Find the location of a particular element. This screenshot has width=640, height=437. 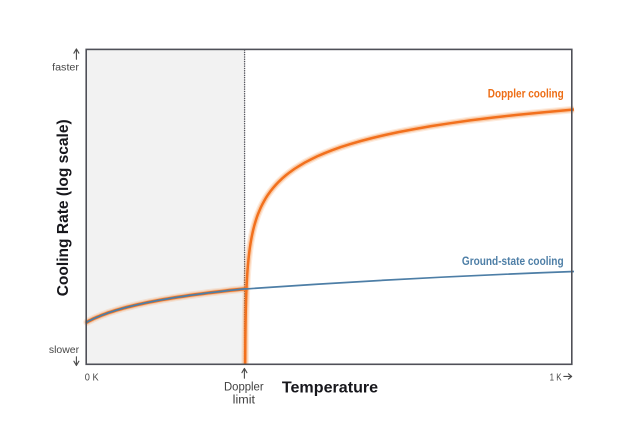

svg-text: Temperature is located at coordinates (330, 387).